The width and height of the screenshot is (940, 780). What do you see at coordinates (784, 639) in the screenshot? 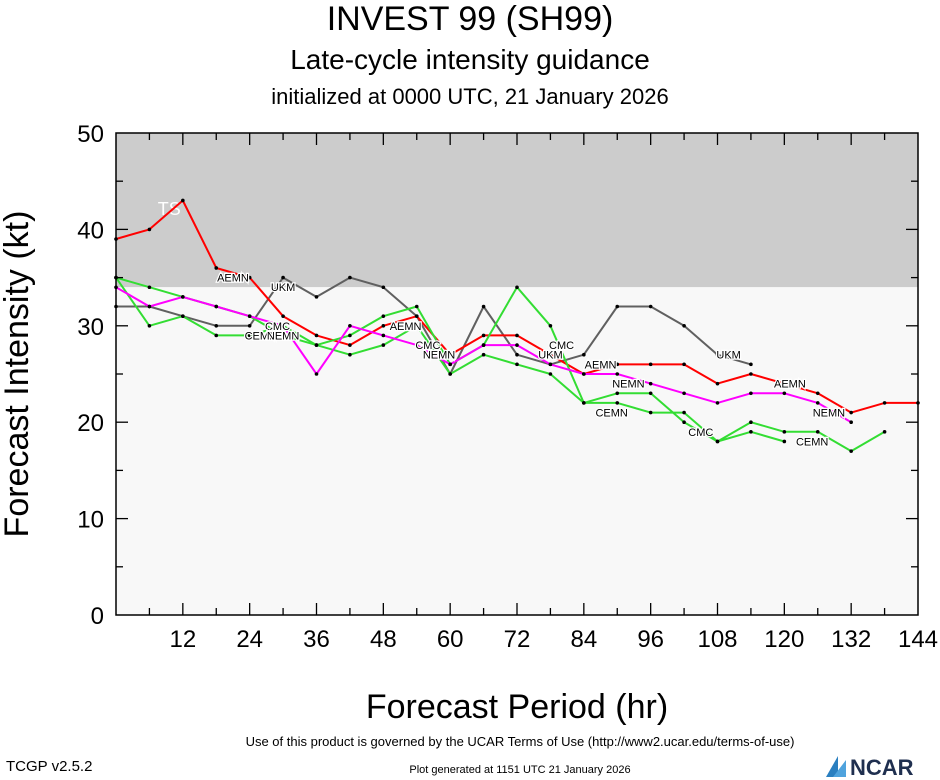
I see `x-tick-label: 120` at bounding box center [784, 639].